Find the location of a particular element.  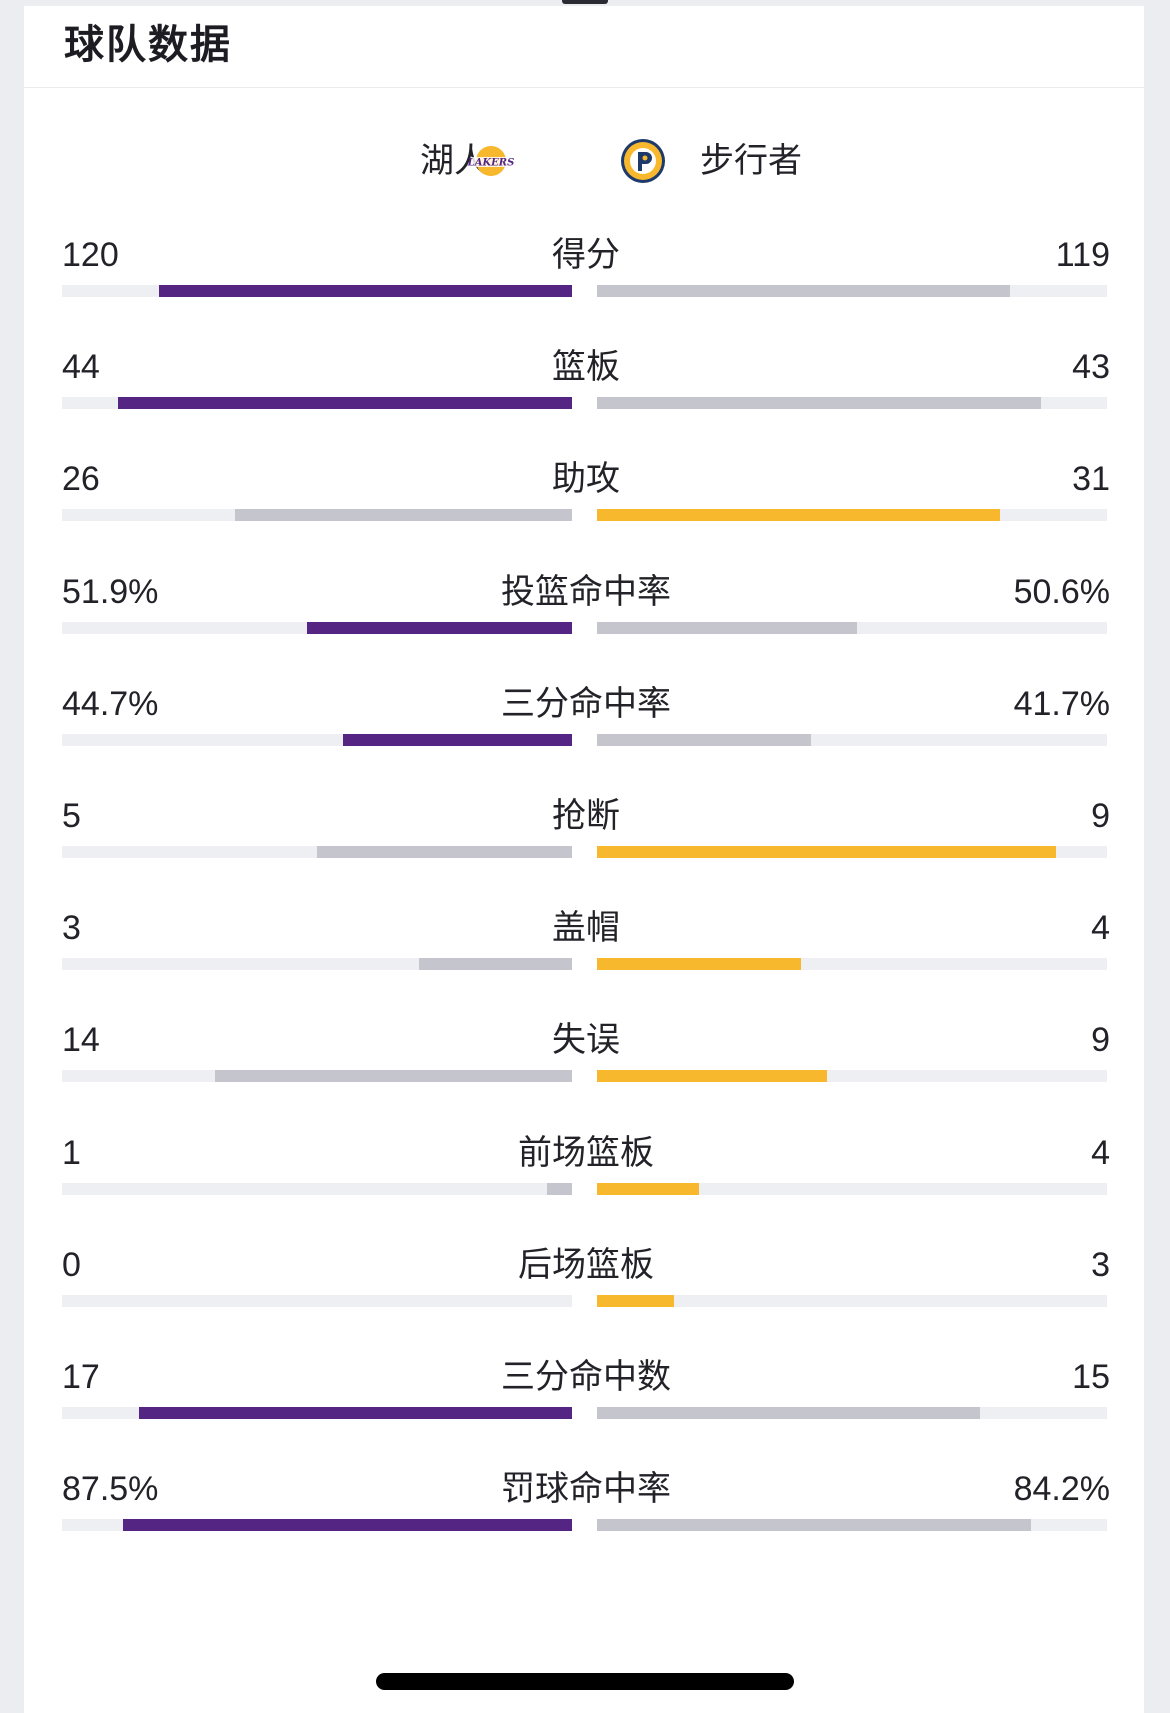

stat-label: 罚球命中率 is located at coordinates (586, 1489).